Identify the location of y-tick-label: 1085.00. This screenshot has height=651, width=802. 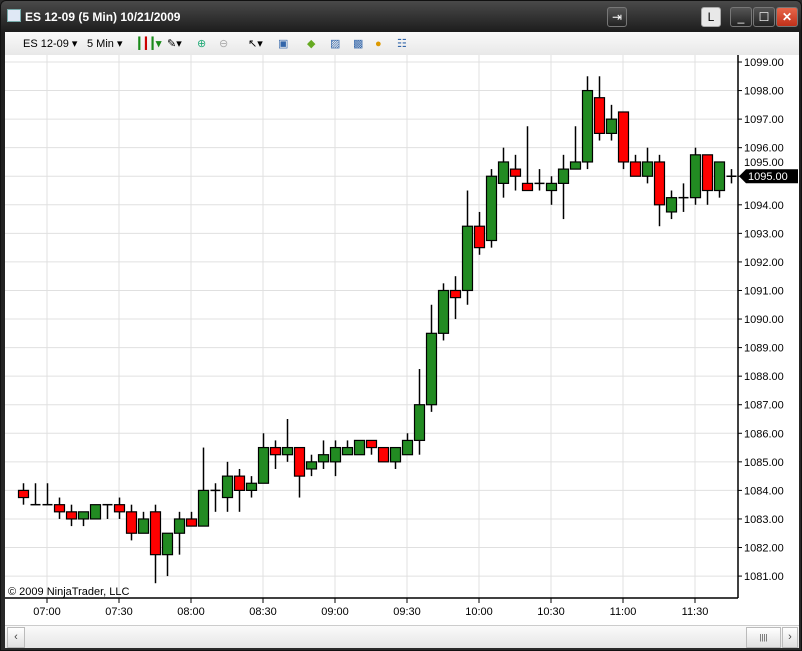
(764, 463).